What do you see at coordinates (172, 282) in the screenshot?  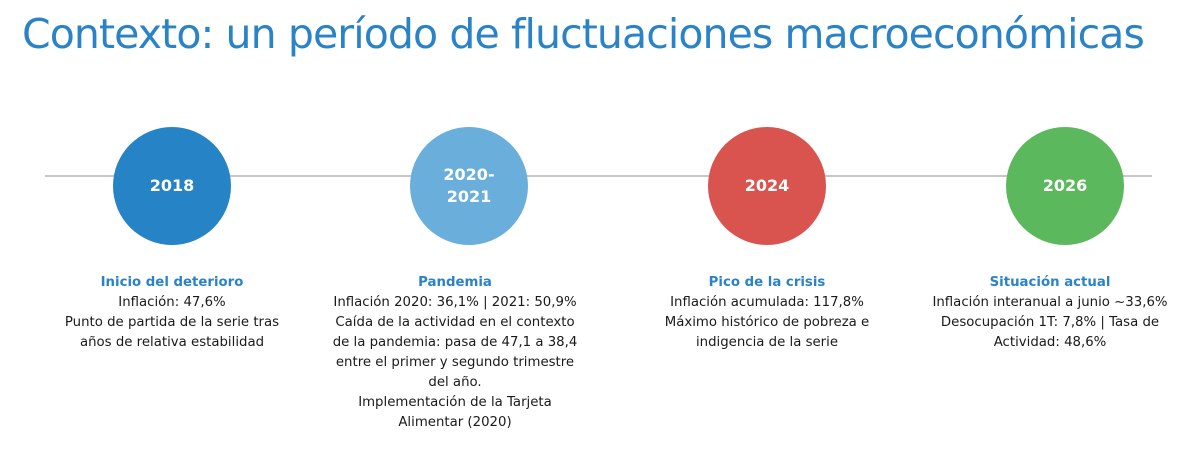 I see `milestone-heading: Inicio del deterioro` at bounding box center [172, 282].